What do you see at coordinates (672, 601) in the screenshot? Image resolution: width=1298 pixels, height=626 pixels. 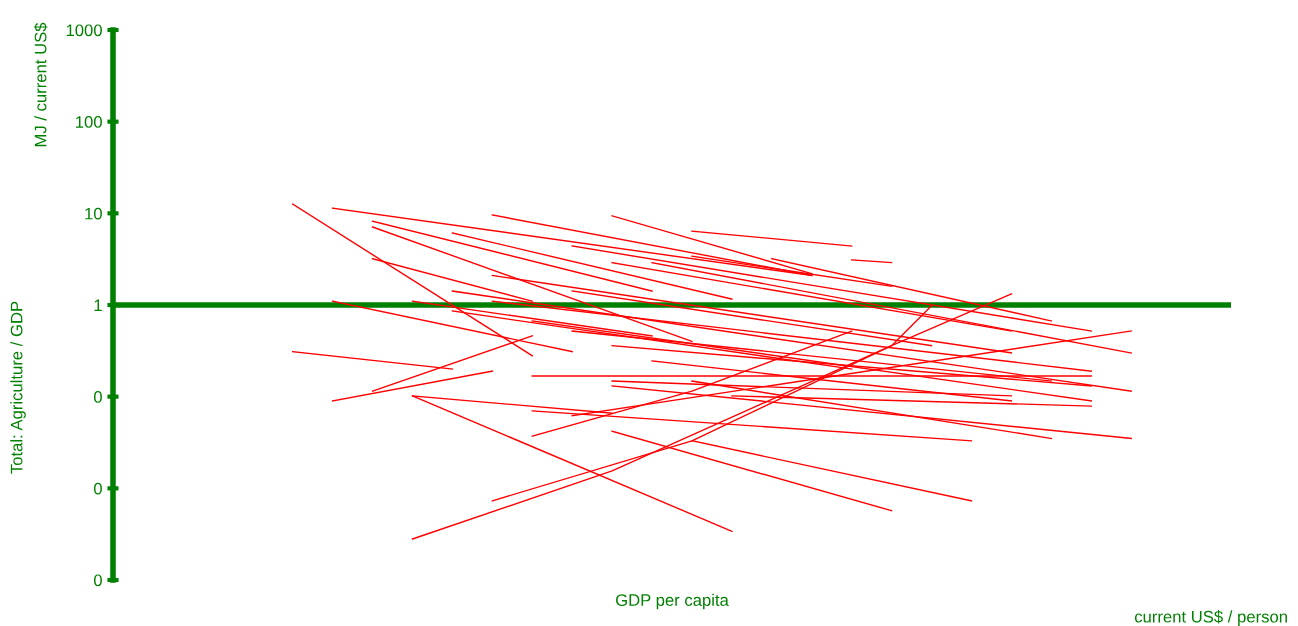 I see `x-axis-title: GDP per capita` at bounding box center [672, 601].